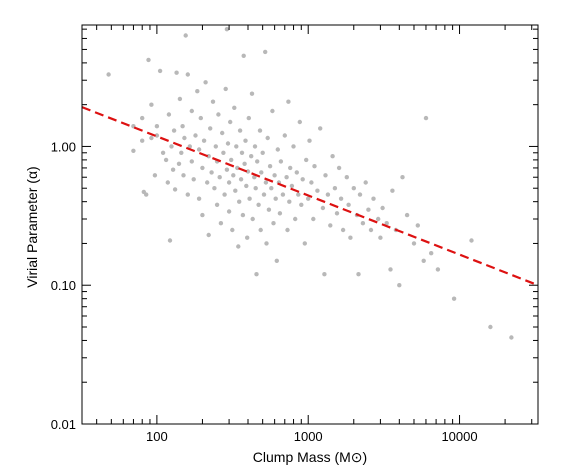 This screenshot has width=562, height=469. What do you see at coordinates (459, 436) in the screenshot?
I see `x-tick-label: 10000` at bounding box center [459, 436].